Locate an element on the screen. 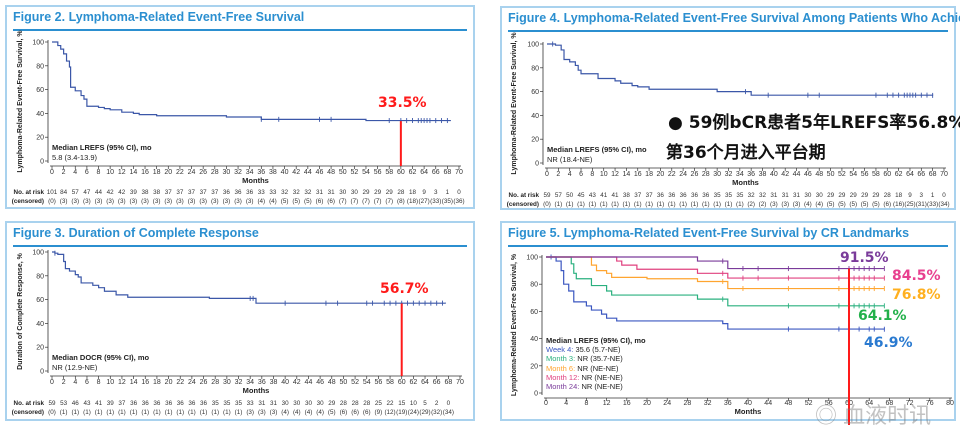 The width and height of the screenshot is (960, 430). x-tick-label: 36 is located at coordinates (262, 382).